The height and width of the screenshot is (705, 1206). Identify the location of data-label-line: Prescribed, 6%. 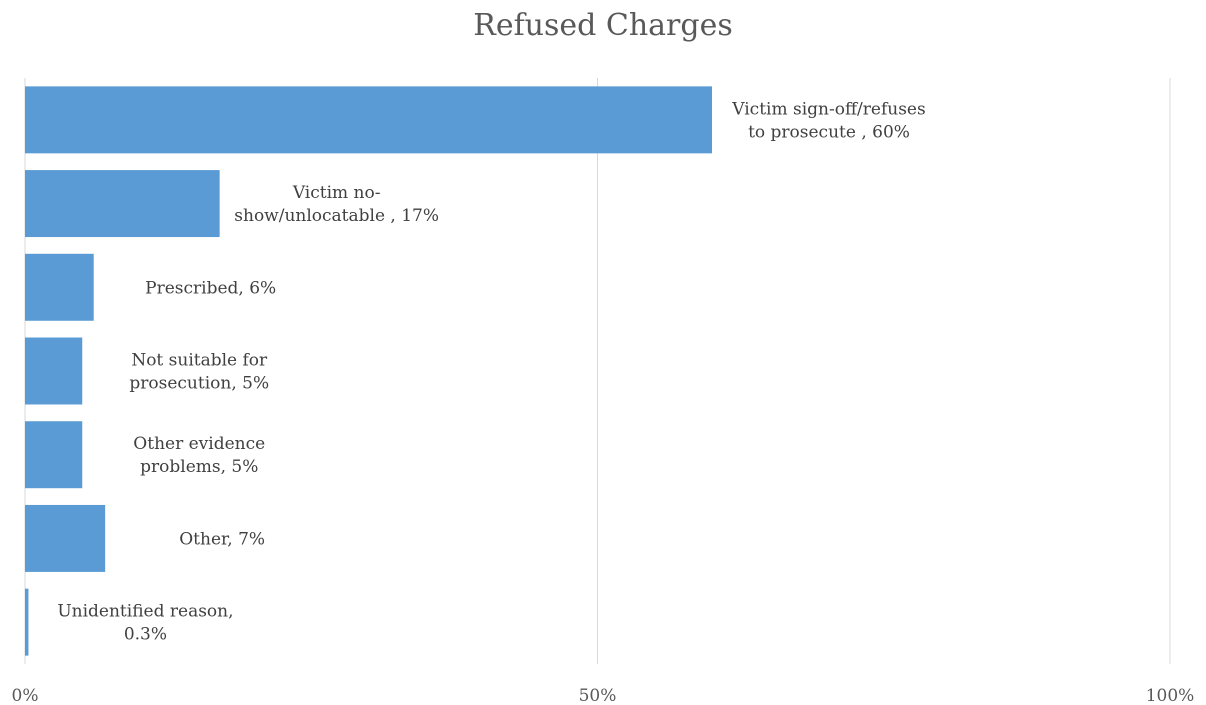
(210, 288).